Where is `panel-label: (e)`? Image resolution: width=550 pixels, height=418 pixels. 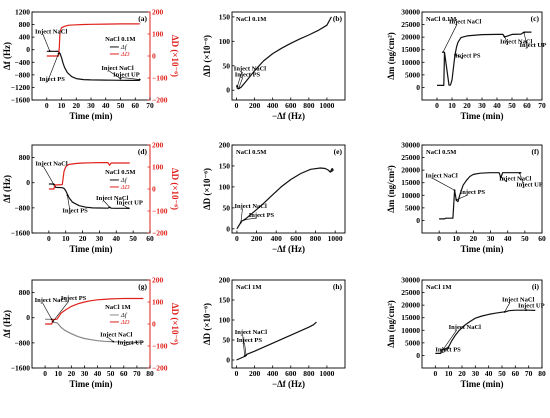 panel-label: (e) is located at coordinates (338, 151).